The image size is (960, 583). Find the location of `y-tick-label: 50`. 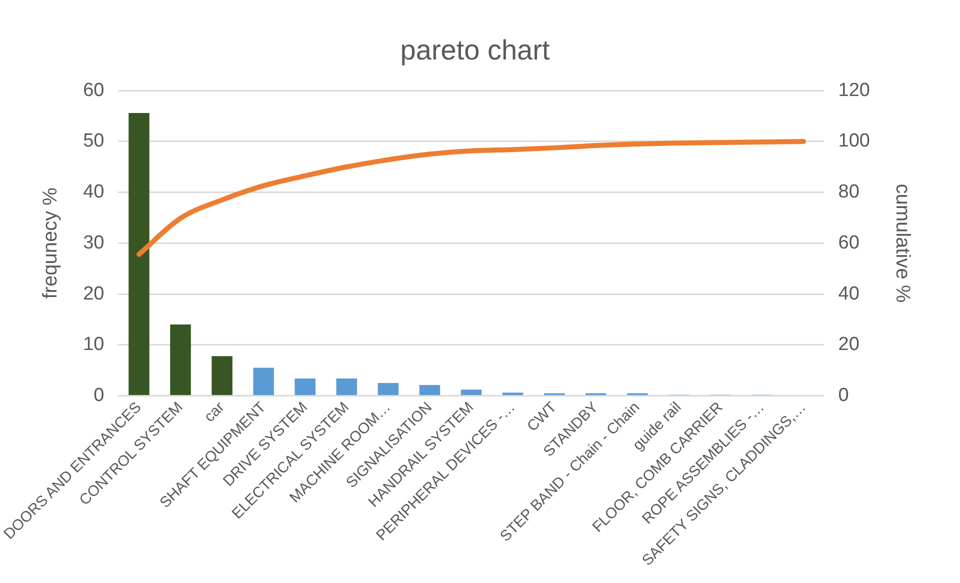

y-tick-label: 50 is located at coordinates (93, 141).